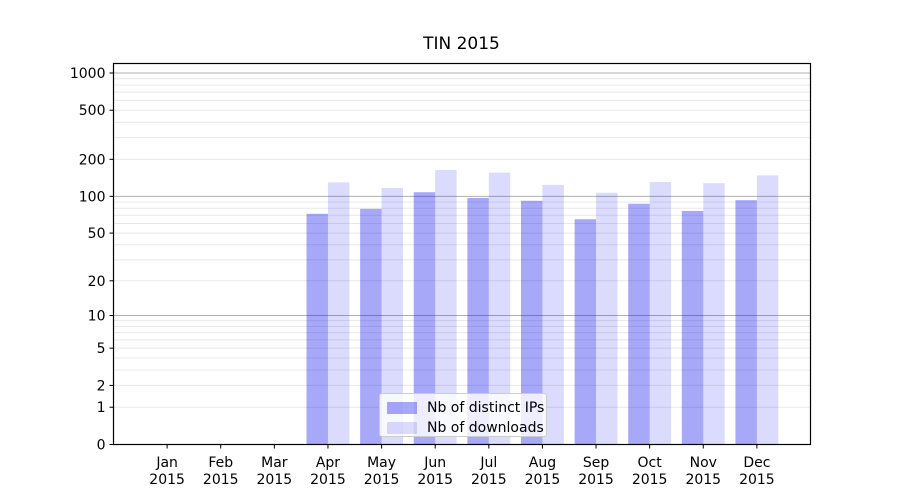 This screenshot has width=900, height=500. Describe the element at coordinates (381, 463) in the screenshot. I see `x-tick-label-month: May` at that location.